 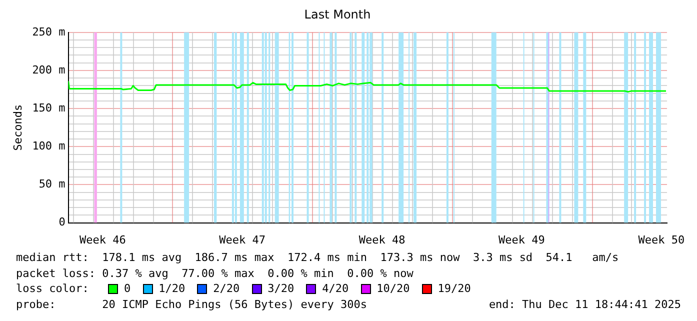 What do you see at coordinates (62, 222) in the screenshot?
I see `y-tick-label: 0` at bounding box center [62, 222].